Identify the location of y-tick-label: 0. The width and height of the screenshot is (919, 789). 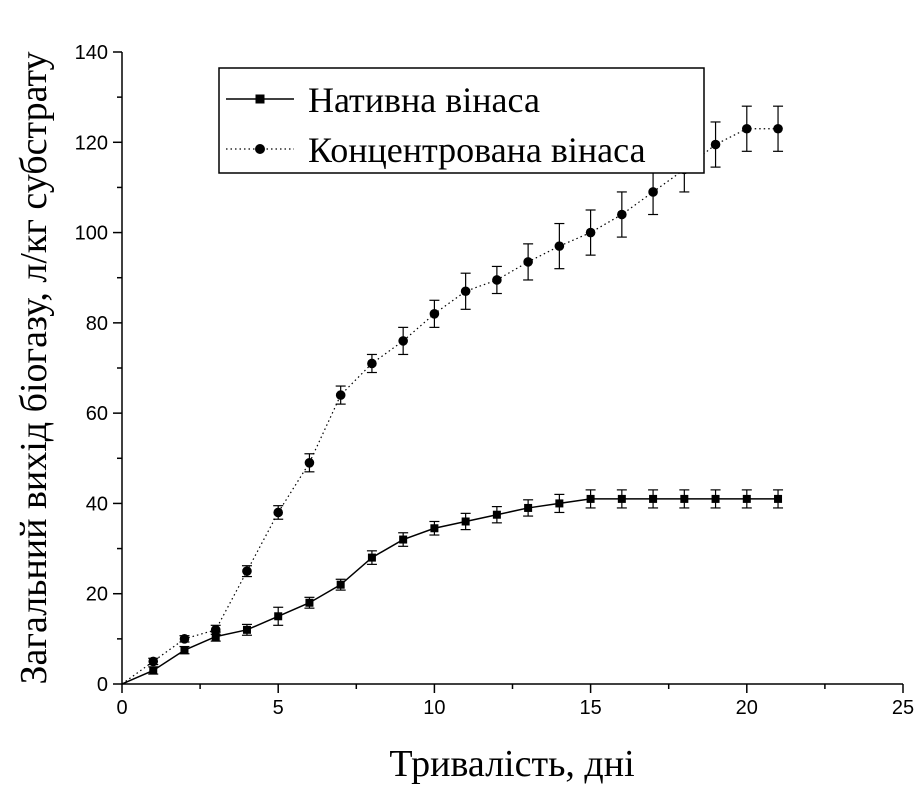
(102, 685).